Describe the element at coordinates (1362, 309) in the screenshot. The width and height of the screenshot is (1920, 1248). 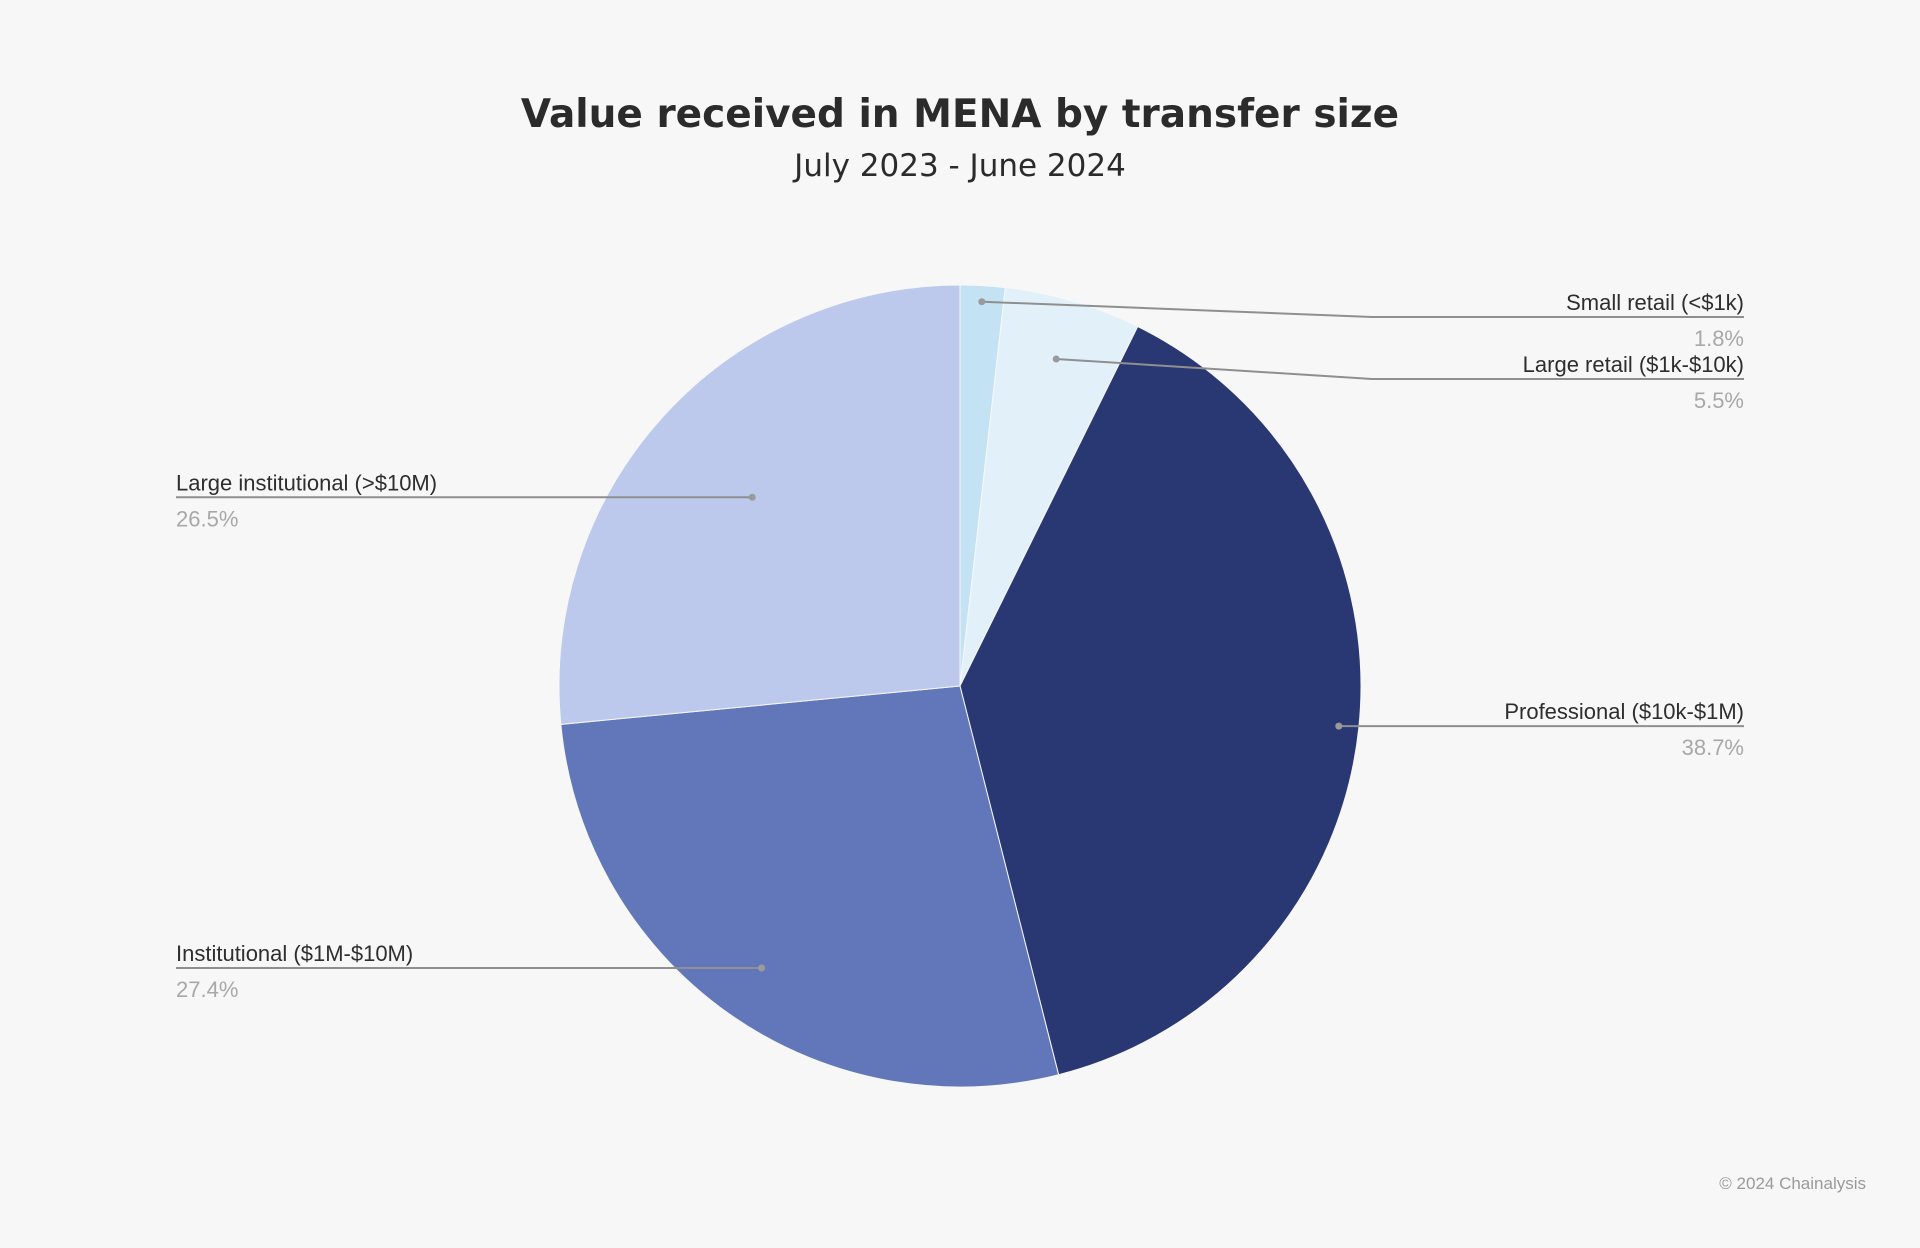
I see `leader-line-small-retail-1k` at that location.